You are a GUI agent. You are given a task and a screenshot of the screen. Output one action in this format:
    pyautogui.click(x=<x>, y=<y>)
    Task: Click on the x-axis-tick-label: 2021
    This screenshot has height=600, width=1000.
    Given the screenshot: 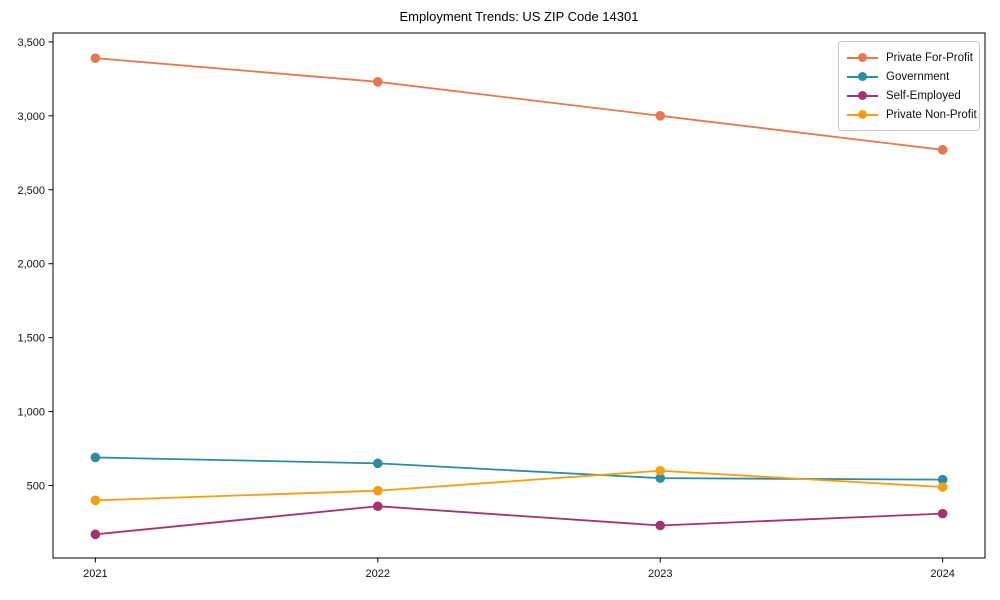 What is the action you would take?
    pyautogui.click(x=95, y=574)
    